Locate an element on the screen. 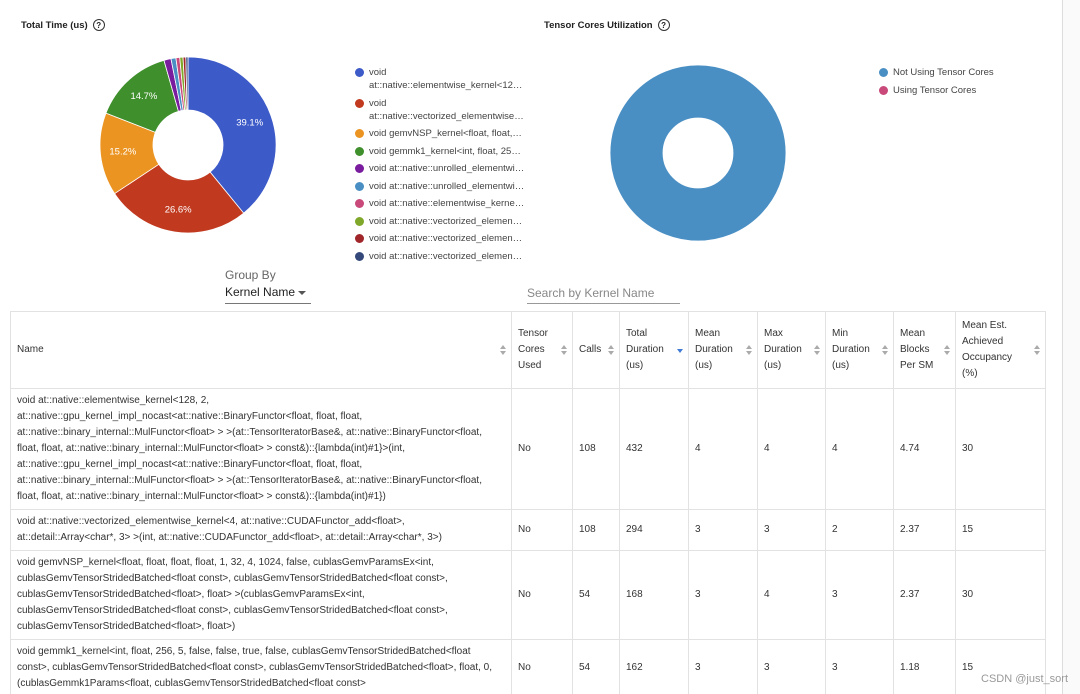 The height and width of the screenshot is (694, 1080). column-header: Calls is located at coordinates (596, 350).